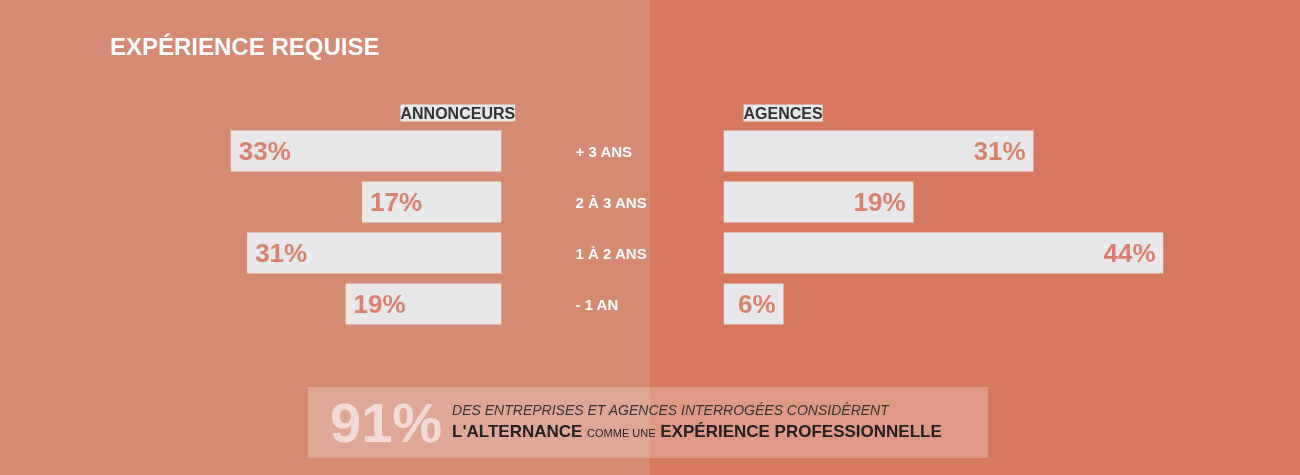 Image resolution: width=1300 pixels, height=475 pixels. Describe the element at coordinates (756, 304) in the screenshot. I see `data-label: 6%` at that location.